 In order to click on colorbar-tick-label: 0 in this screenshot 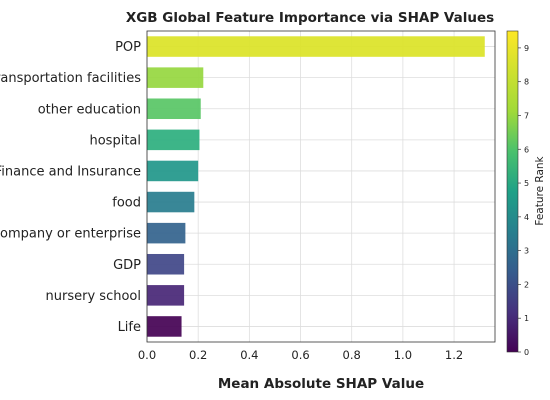, I will do `click(526, 352)`.